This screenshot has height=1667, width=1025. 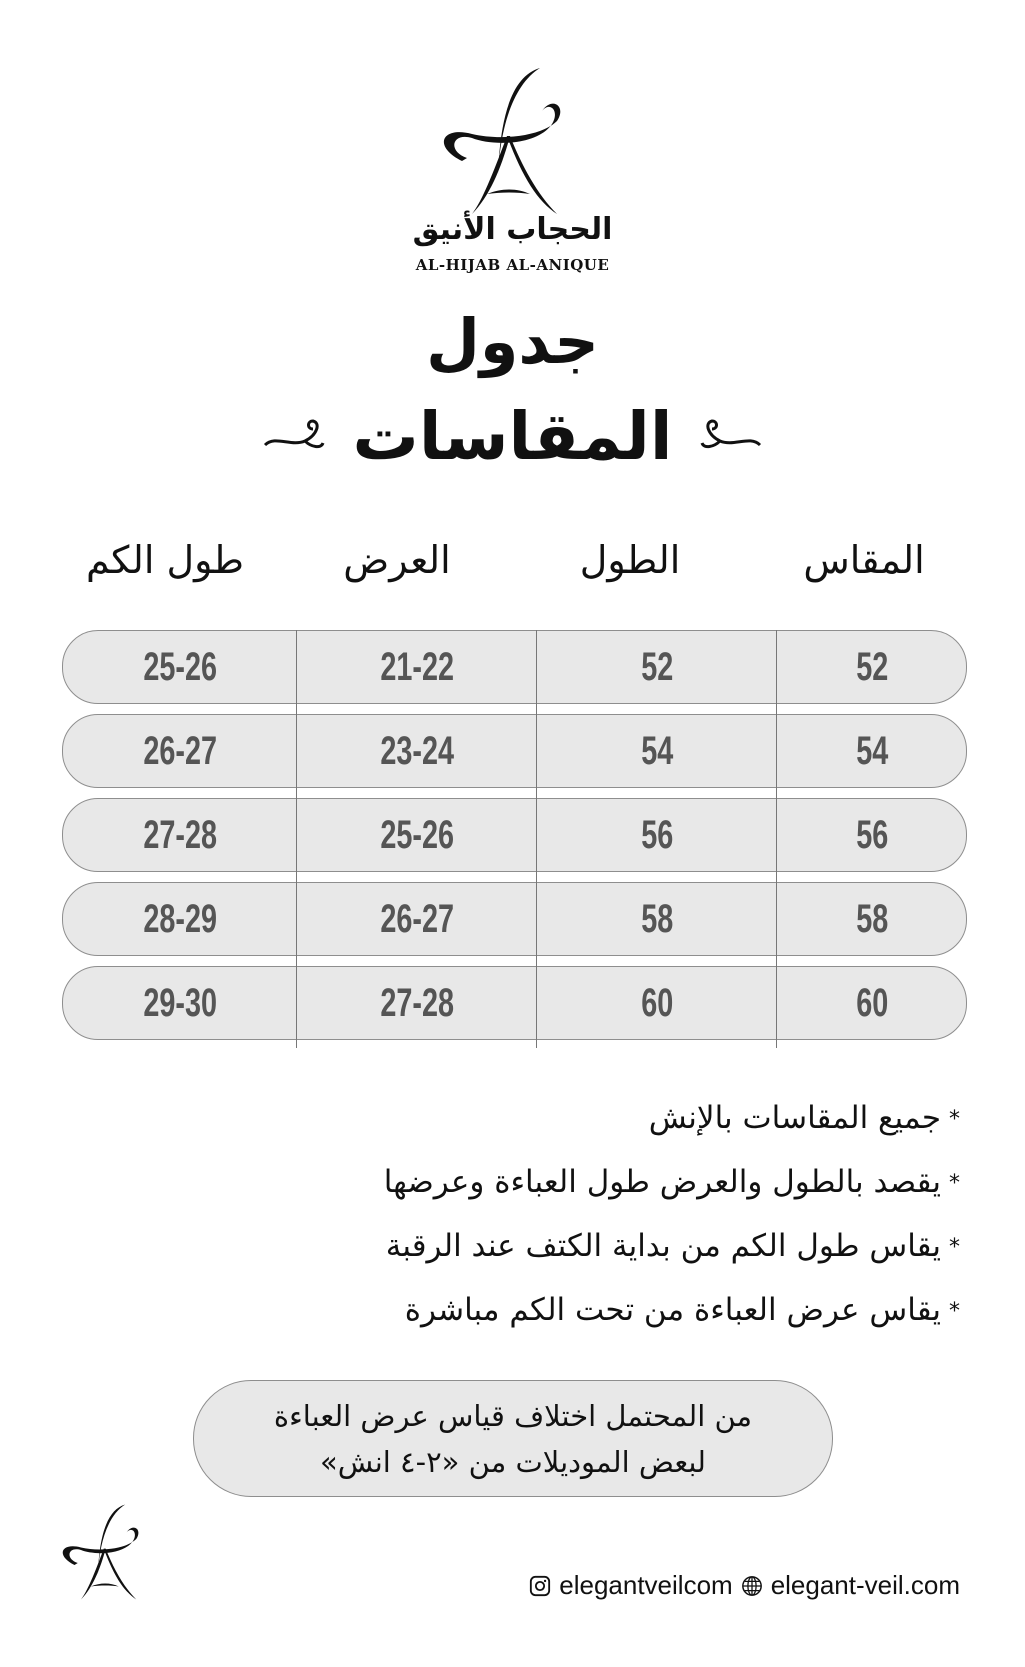 What do you see at coordinates (864, 560) in the screenshot?
I see `column-header-size: المقاس` at bounding box center [864, 560].